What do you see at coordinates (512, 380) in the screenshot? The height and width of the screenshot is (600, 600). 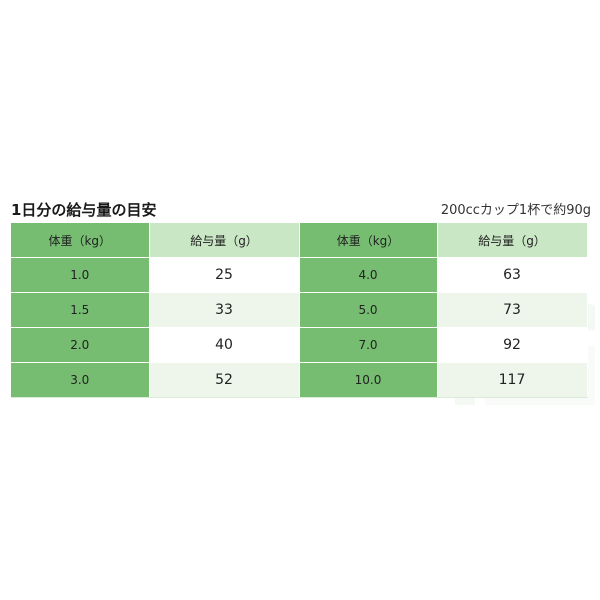 I see `amount-cell: 117` at bounding box center [512, 380].